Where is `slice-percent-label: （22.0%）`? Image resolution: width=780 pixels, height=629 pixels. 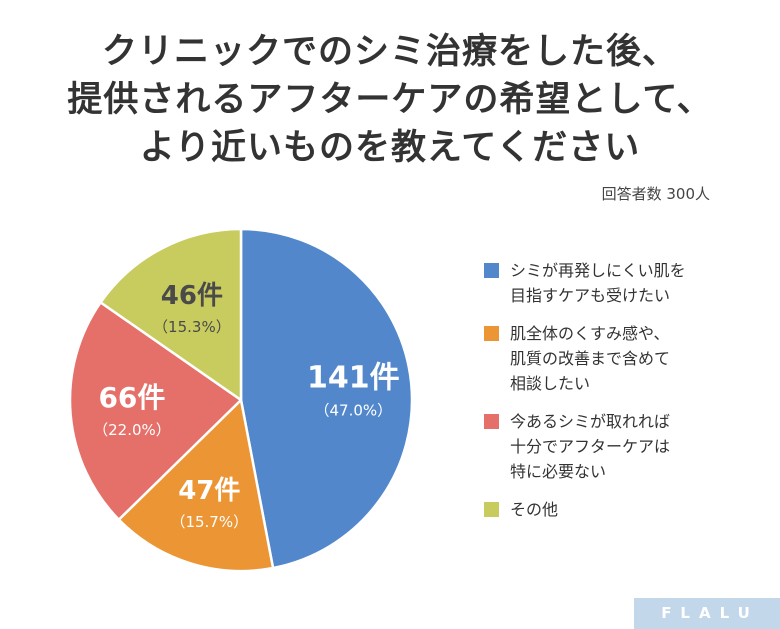 slice-percent-label: （22.0%） is located at coordinates (132, 430).